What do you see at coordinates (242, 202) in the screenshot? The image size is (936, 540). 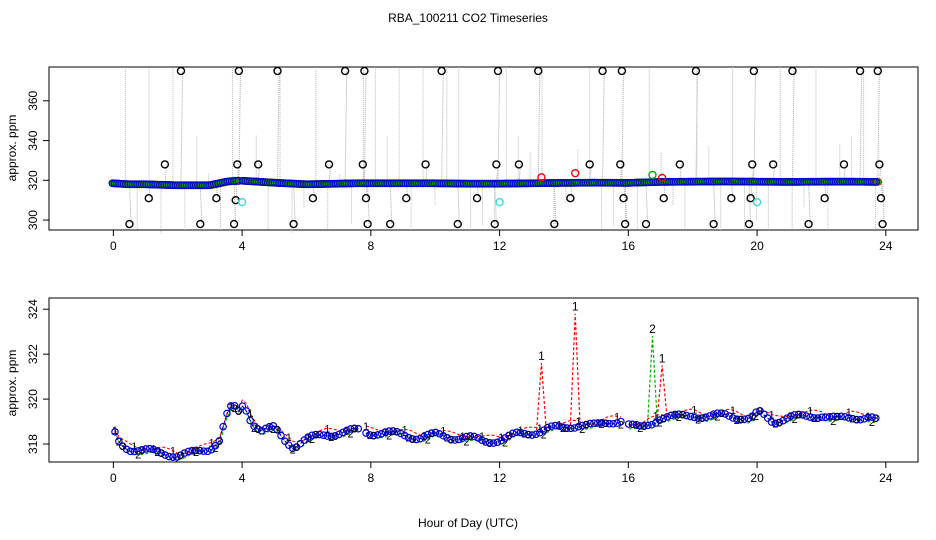 I see `point-cyan` at bounding box center [242, 202].